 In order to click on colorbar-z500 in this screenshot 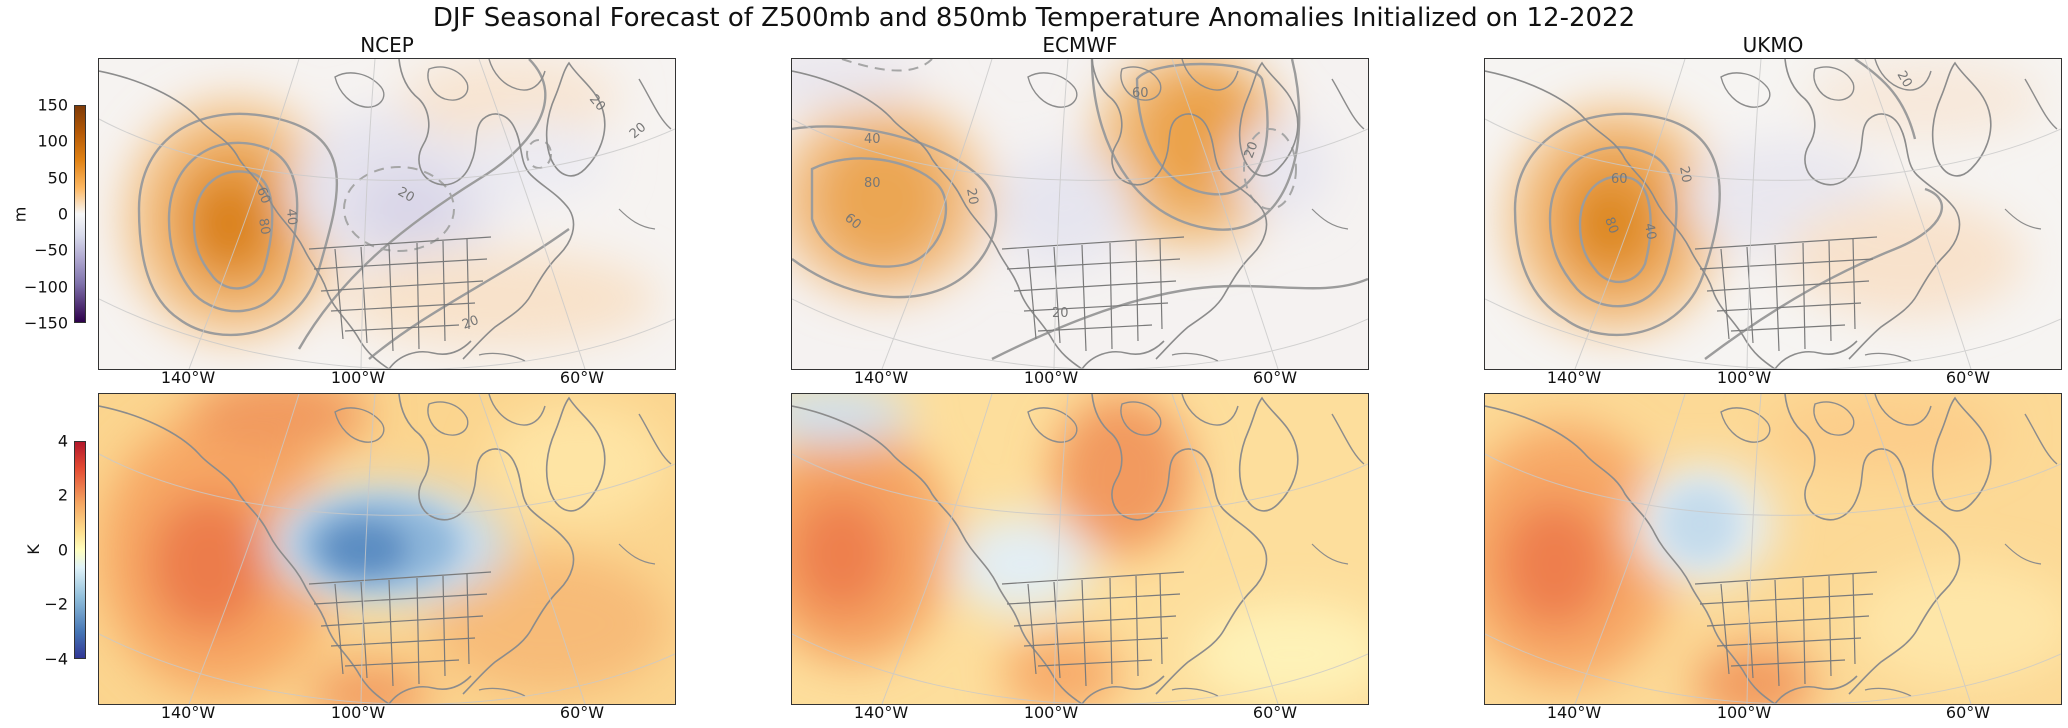, I will do `click(80, 214)`.